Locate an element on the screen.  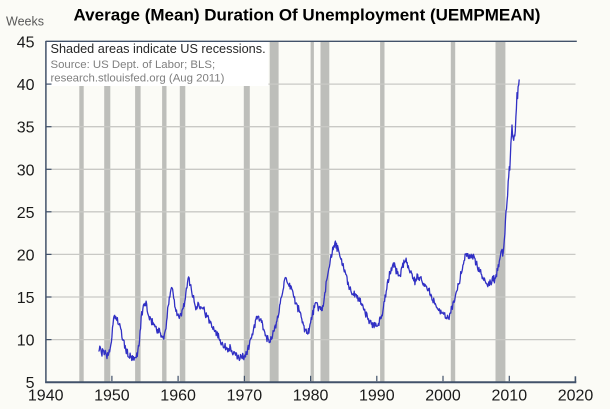
svg-text: 15 is located at coordinates (26, 298).